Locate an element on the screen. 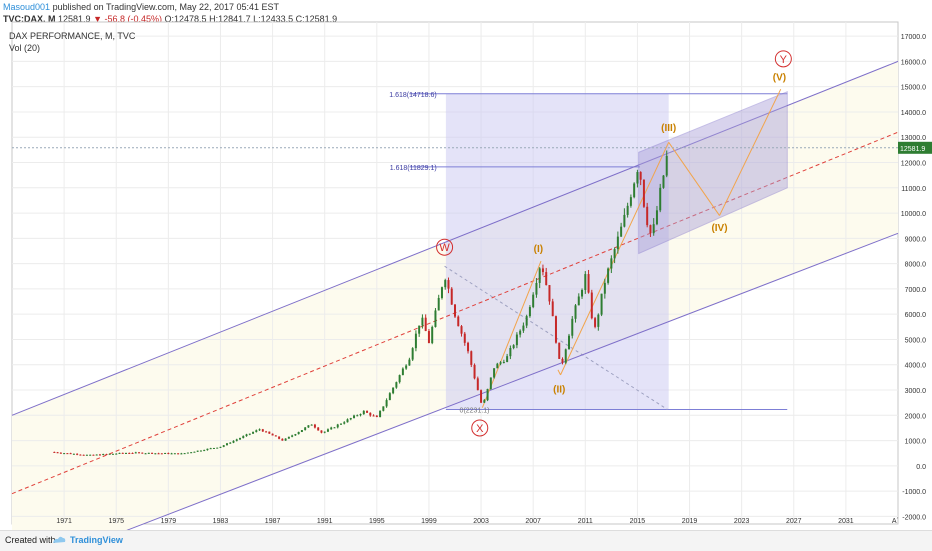 This screenshot has height=551, width=932. wave-label-w: W is located at coordinates (444, 248).